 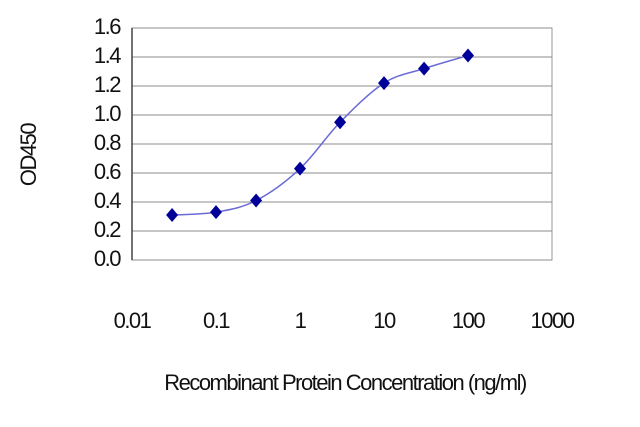 I want to click on y-tick-label: 0.6, so click(x=107, y=171).